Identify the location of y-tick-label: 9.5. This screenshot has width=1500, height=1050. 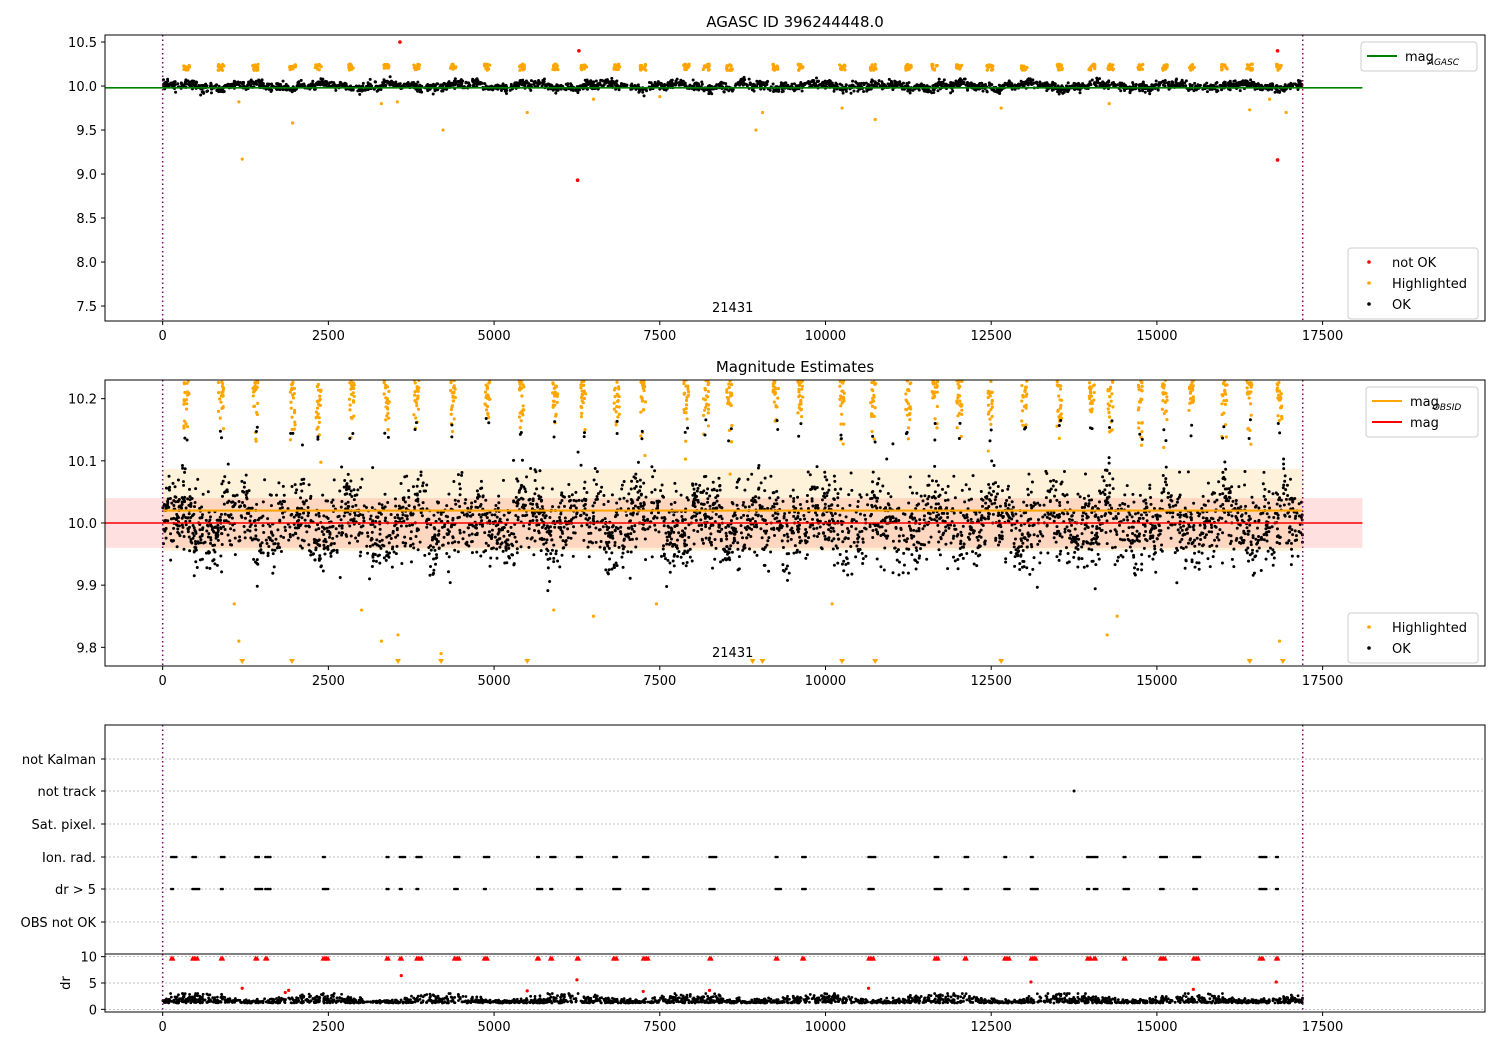
(86, 131).